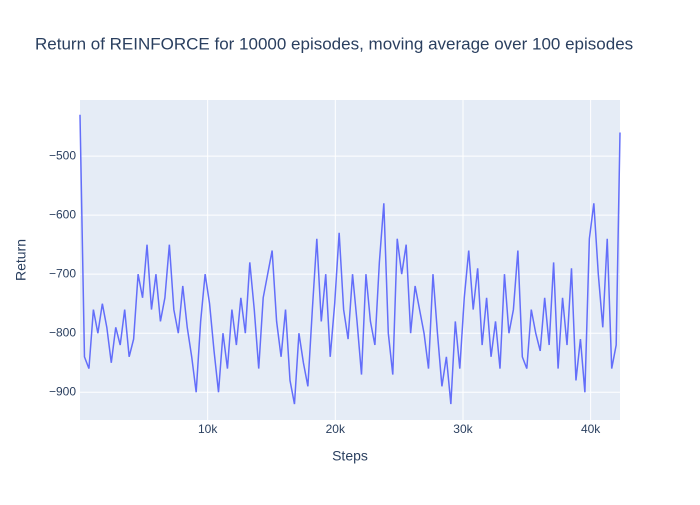 The width and height of the screenshot is (700, 505). I want to click on y-tick-label: −700, so click(62, 273).